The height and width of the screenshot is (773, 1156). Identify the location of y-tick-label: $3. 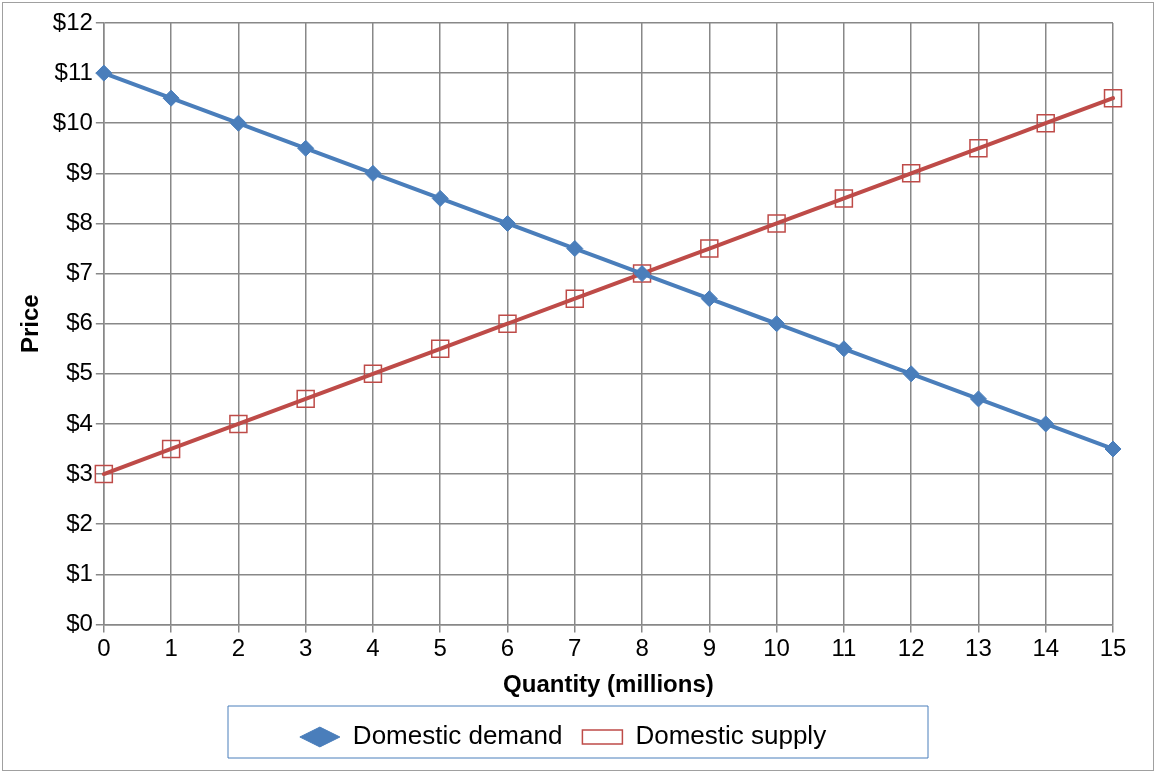
(79, 472).